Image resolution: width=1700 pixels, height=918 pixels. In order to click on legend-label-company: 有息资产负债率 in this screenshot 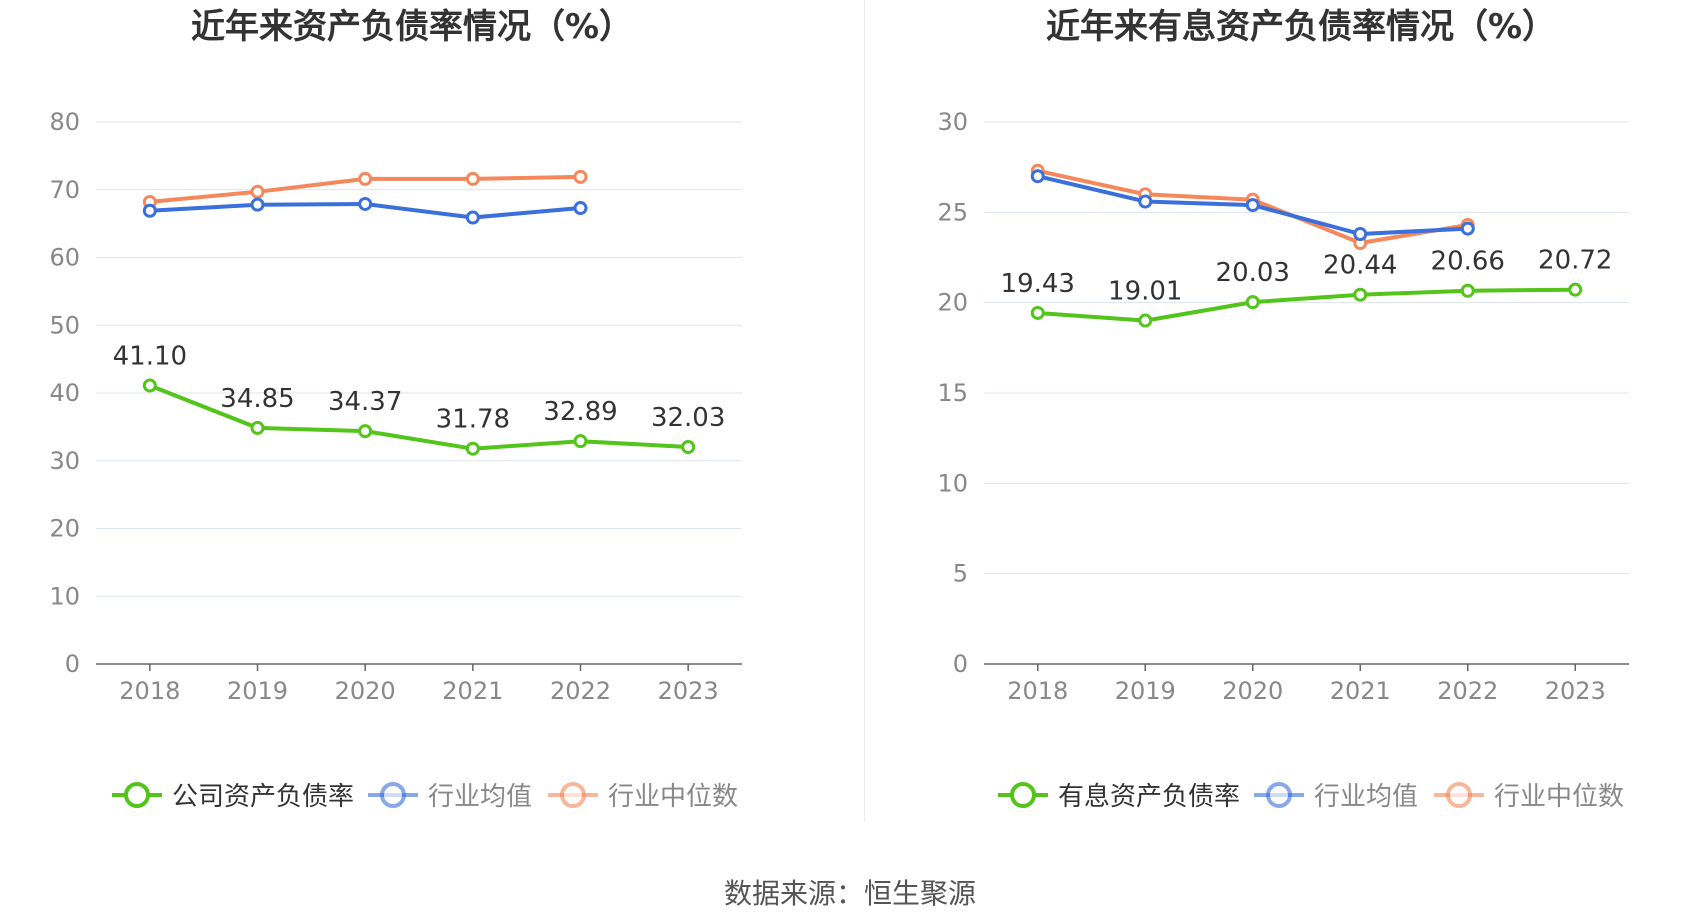, I will do `click(1149, 797)`.